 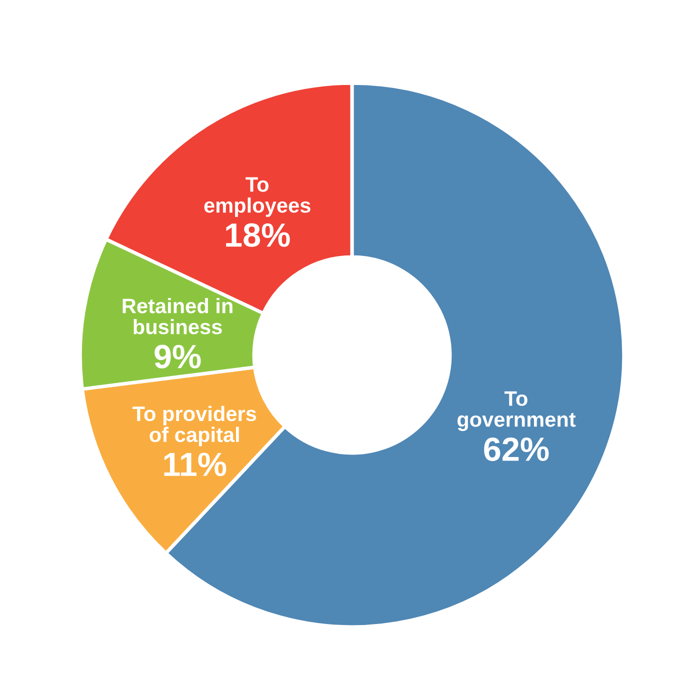 What do you see at coordinates (258, 235) in the screenshot?
I see `data-label: 18%` at bounding box center [258, 235].